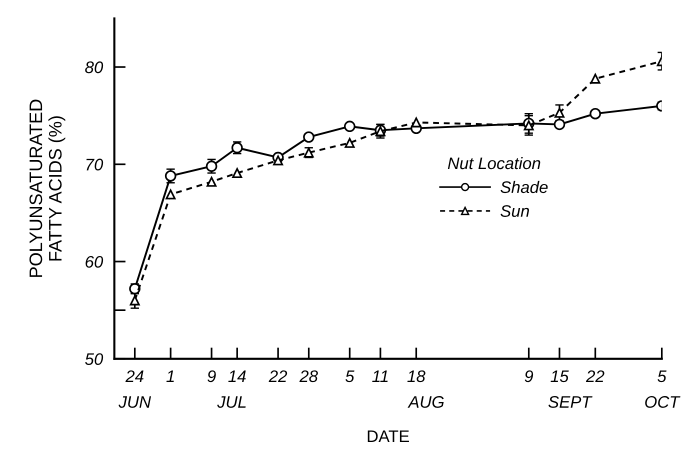 This screenshot has width=693, height=460. What do you see at coordinates (514, 211) in the screenshot?
I see `legend-label: Sun` at bounding box center [514, 211].